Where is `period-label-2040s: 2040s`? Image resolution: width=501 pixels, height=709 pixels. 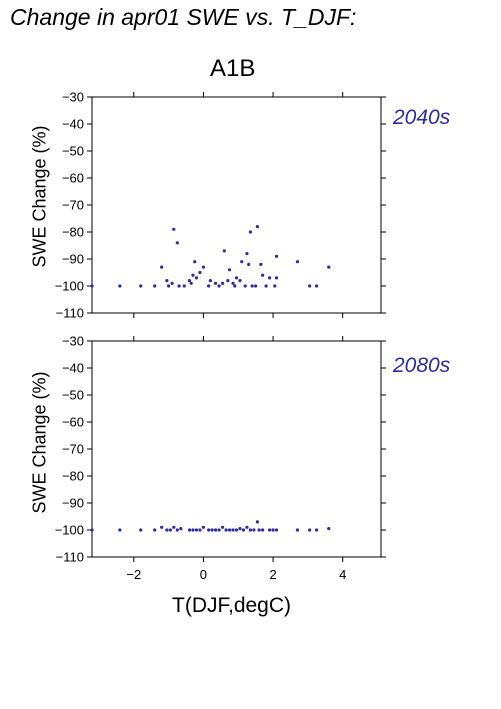
period-label-2040s: 2040s is located at coordinates (422, 117).